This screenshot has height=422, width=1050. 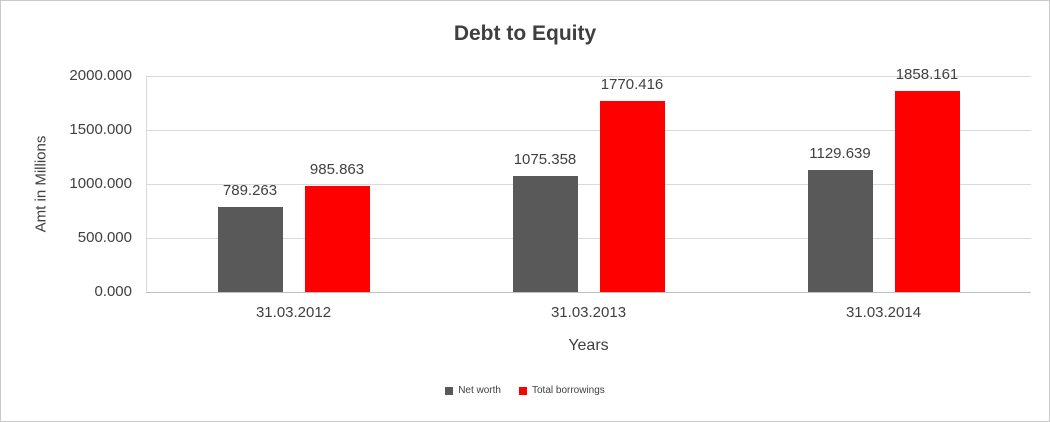 I want to click on legend-item-net-worth: Net worth, so click(x=473, y=390).